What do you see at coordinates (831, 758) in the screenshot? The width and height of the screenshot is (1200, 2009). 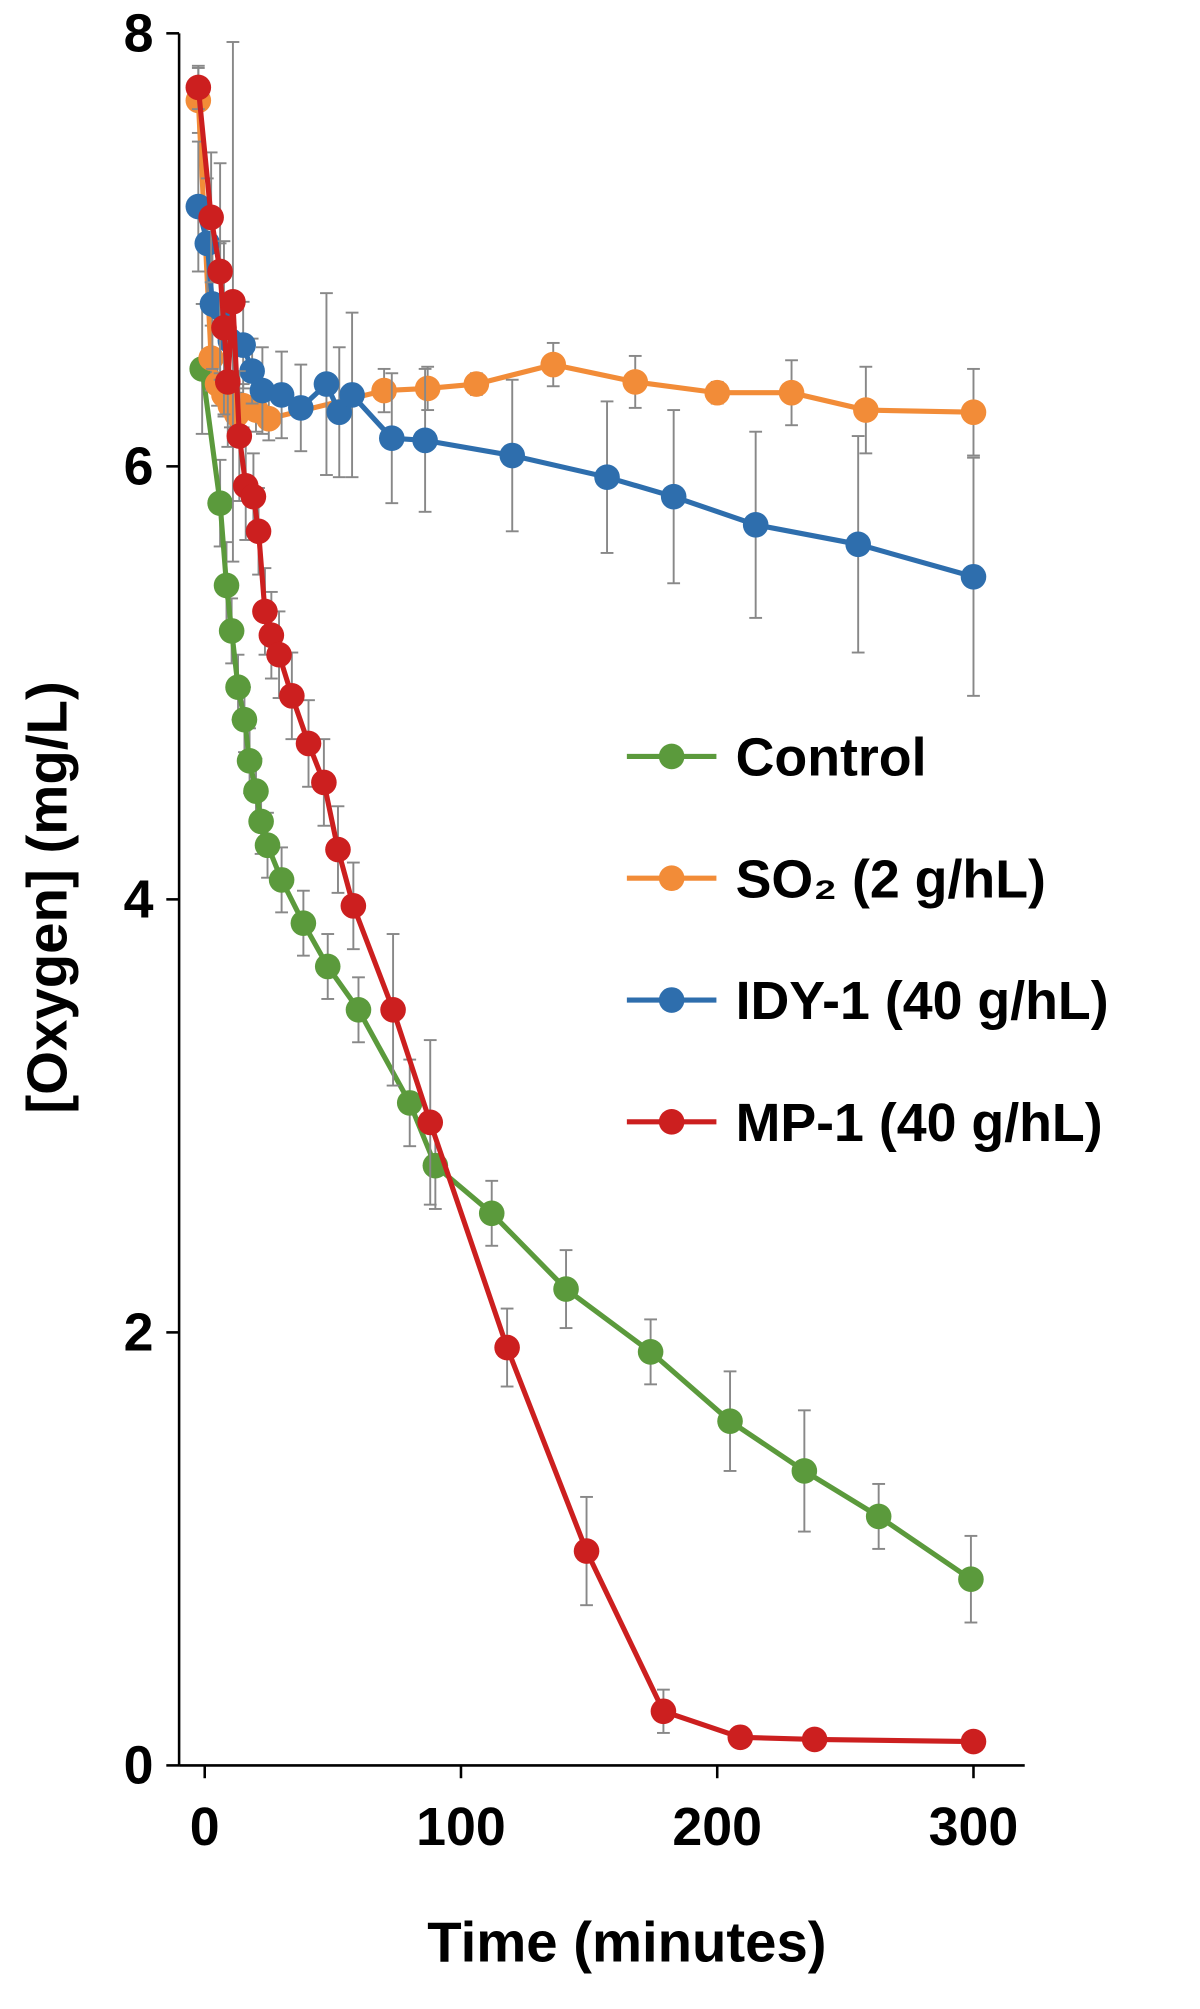 I see `legend-label: Control` at bounding box center [831, 758].